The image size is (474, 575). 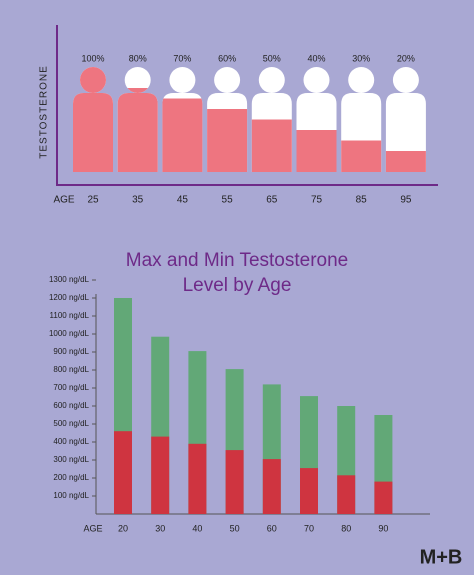 I want to click on x-tick-label: 85, so click(x=362, y=200).